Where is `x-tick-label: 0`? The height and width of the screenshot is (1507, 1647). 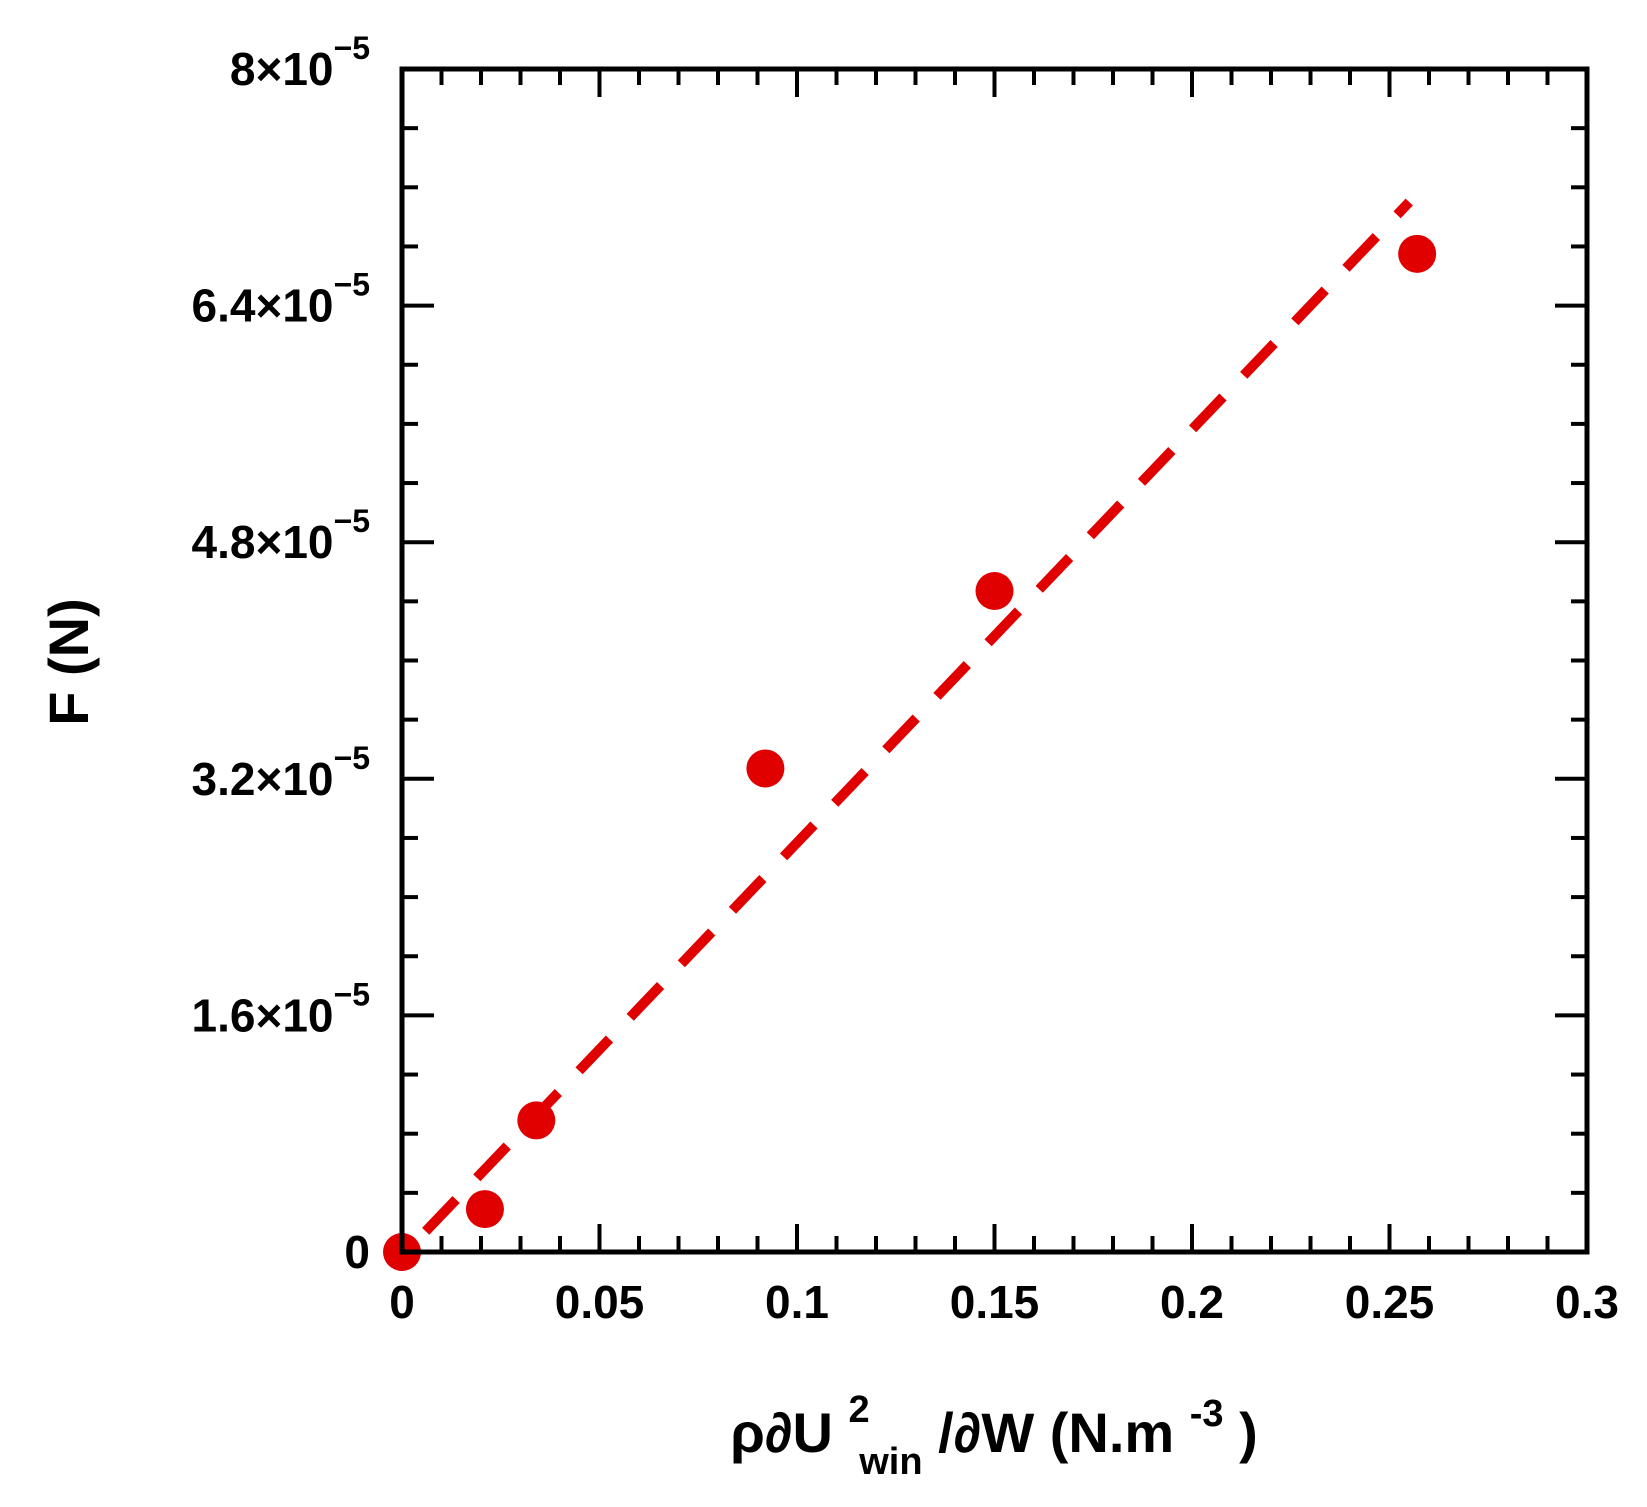
x-tick-label: 0 is located at coordinates (402, 1302).